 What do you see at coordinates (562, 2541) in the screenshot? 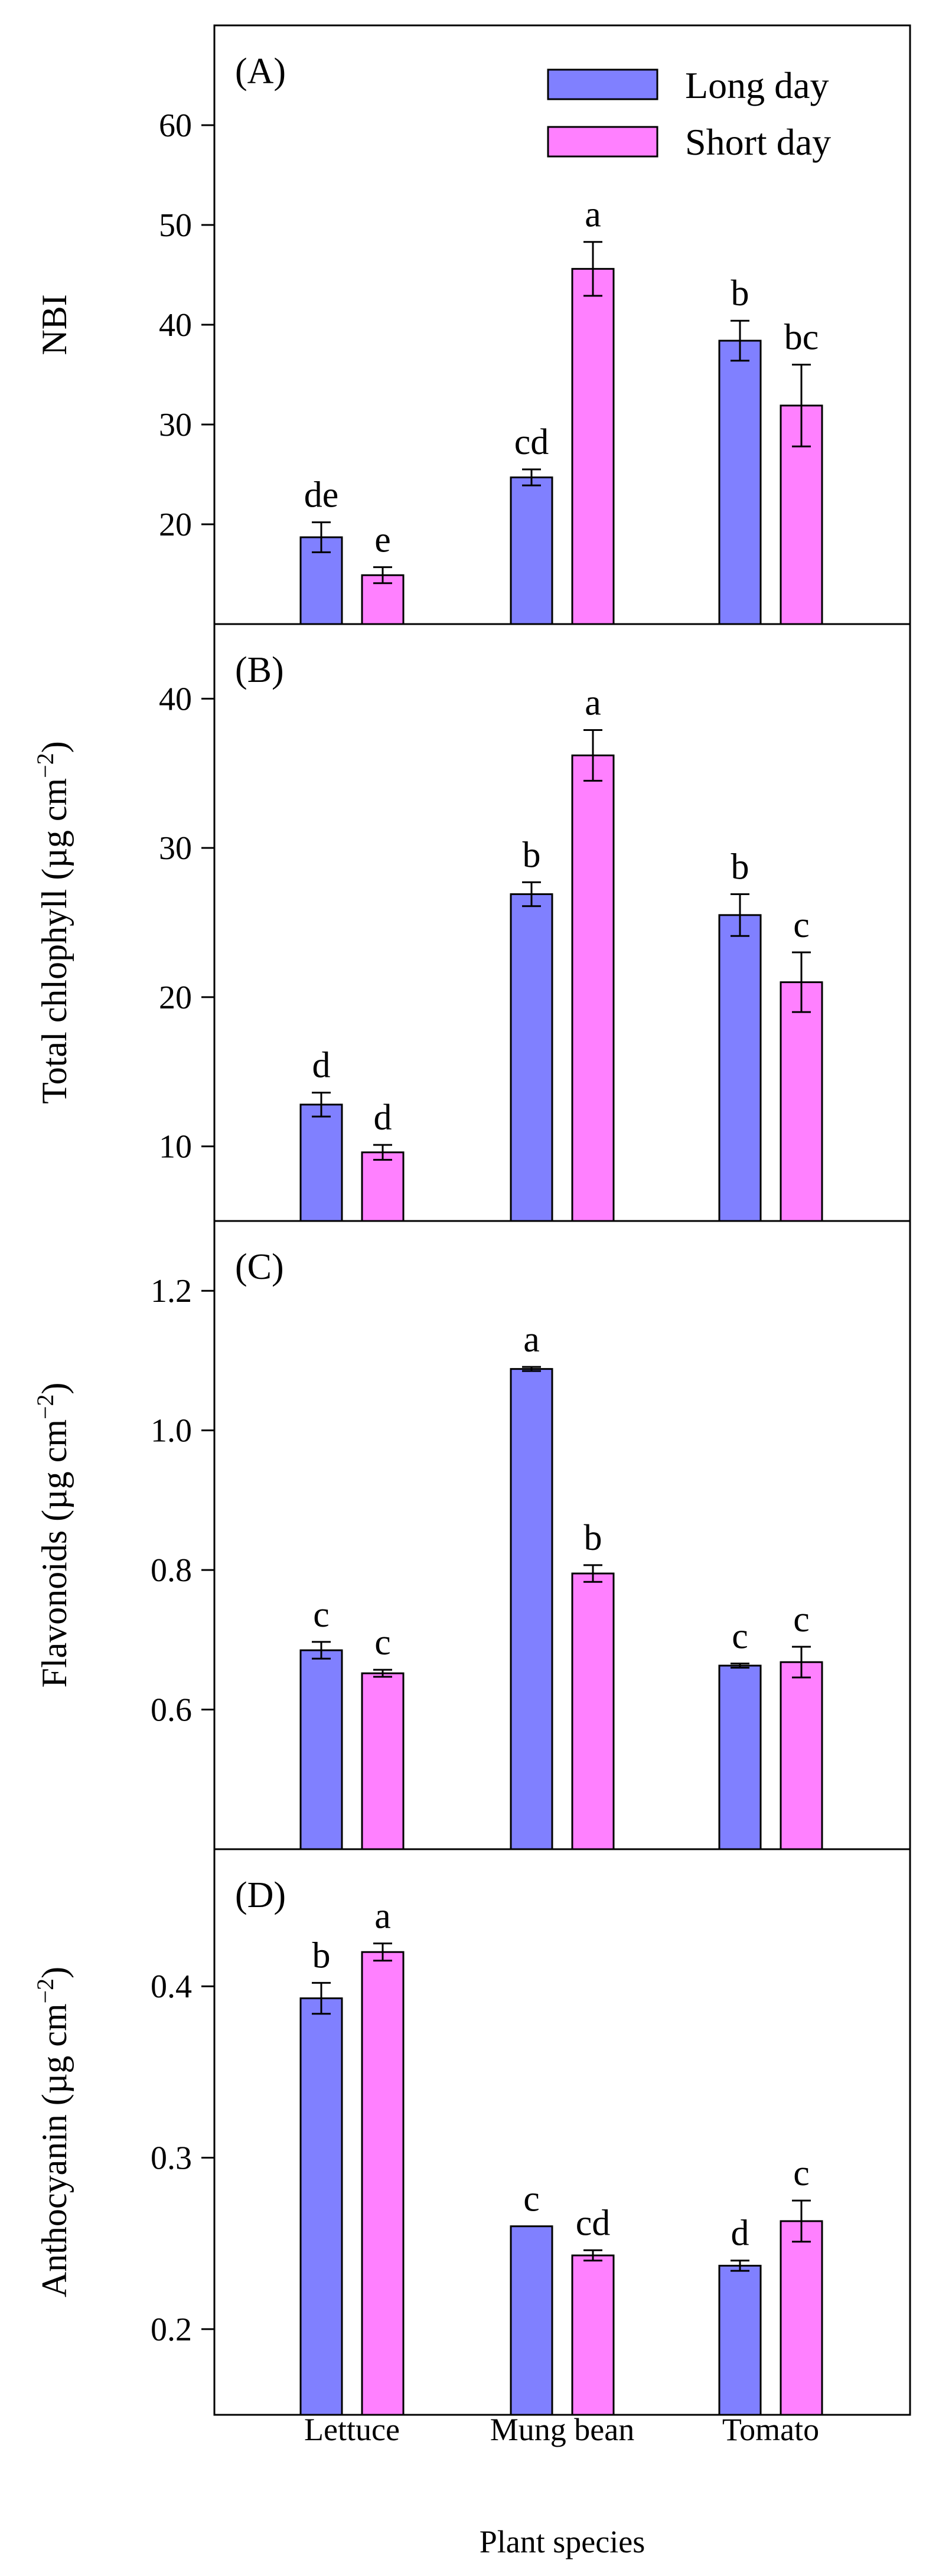
I see `x-axis-title: Plant species` at bounding box center [562, 2541].